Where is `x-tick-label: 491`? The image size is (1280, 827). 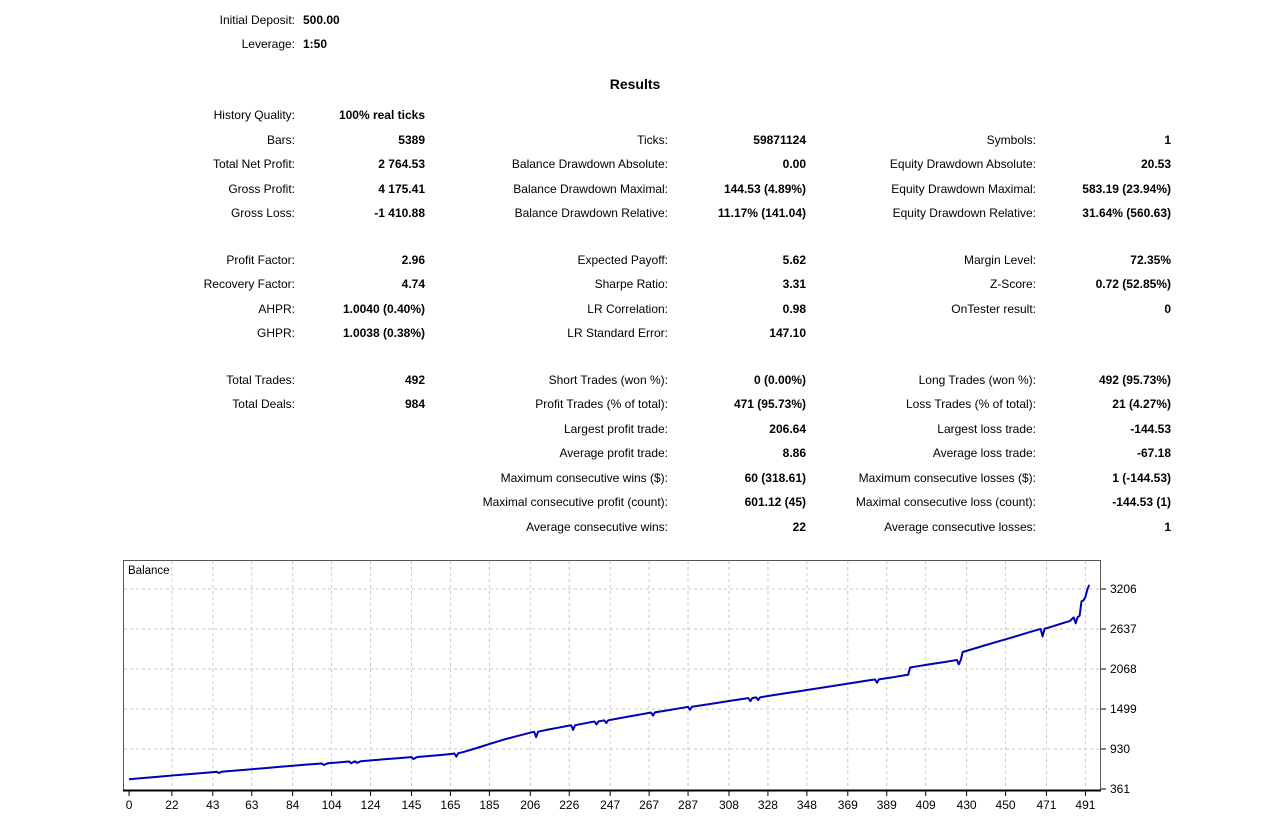 x-tick-label: 491 is located at coordinates (1085, 805).